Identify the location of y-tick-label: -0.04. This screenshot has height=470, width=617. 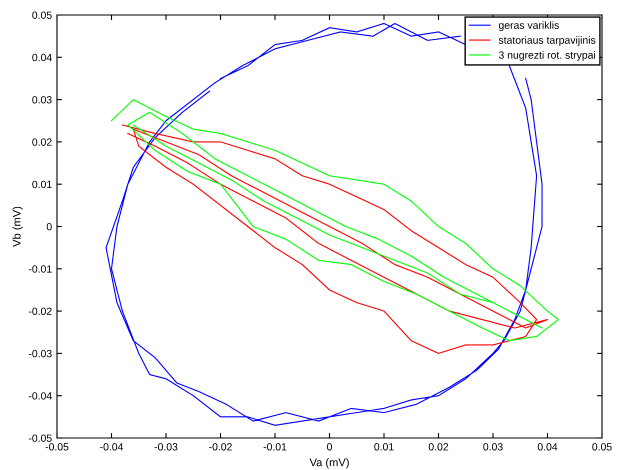
(40, 396).